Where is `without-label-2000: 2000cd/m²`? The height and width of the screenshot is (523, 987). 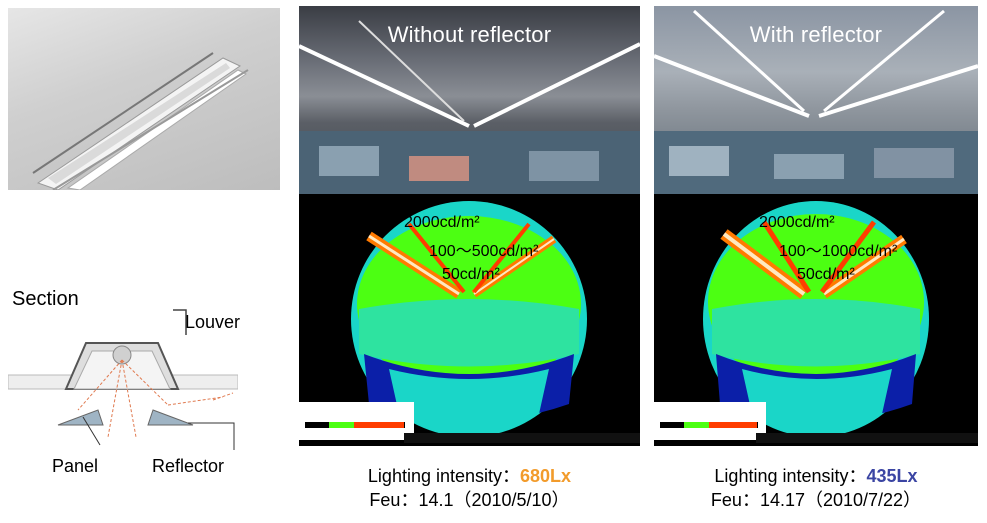 without-label-2000: 2000cd/m² is located at coordinates (442, 223).